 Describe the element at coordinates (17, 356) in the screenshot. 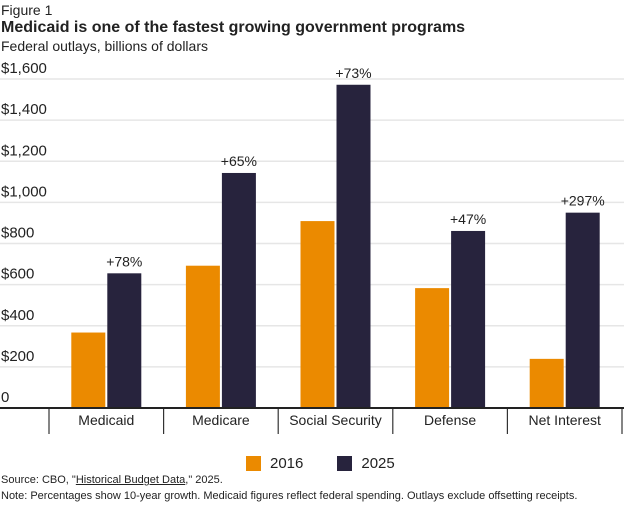

I see `y-tick-label: $200` at that location.